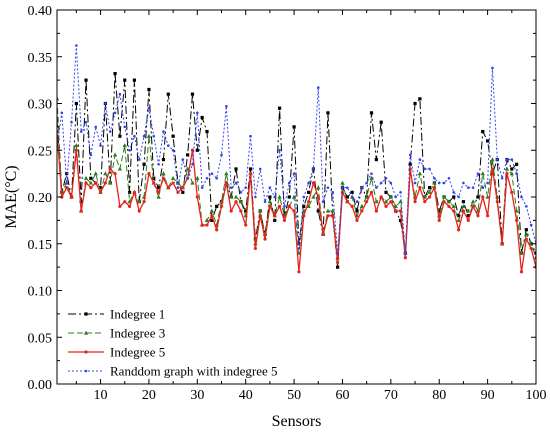 This screenshot has width=550, height=436. I want to click on y-tick-label: 0.10, so click(40, 292).